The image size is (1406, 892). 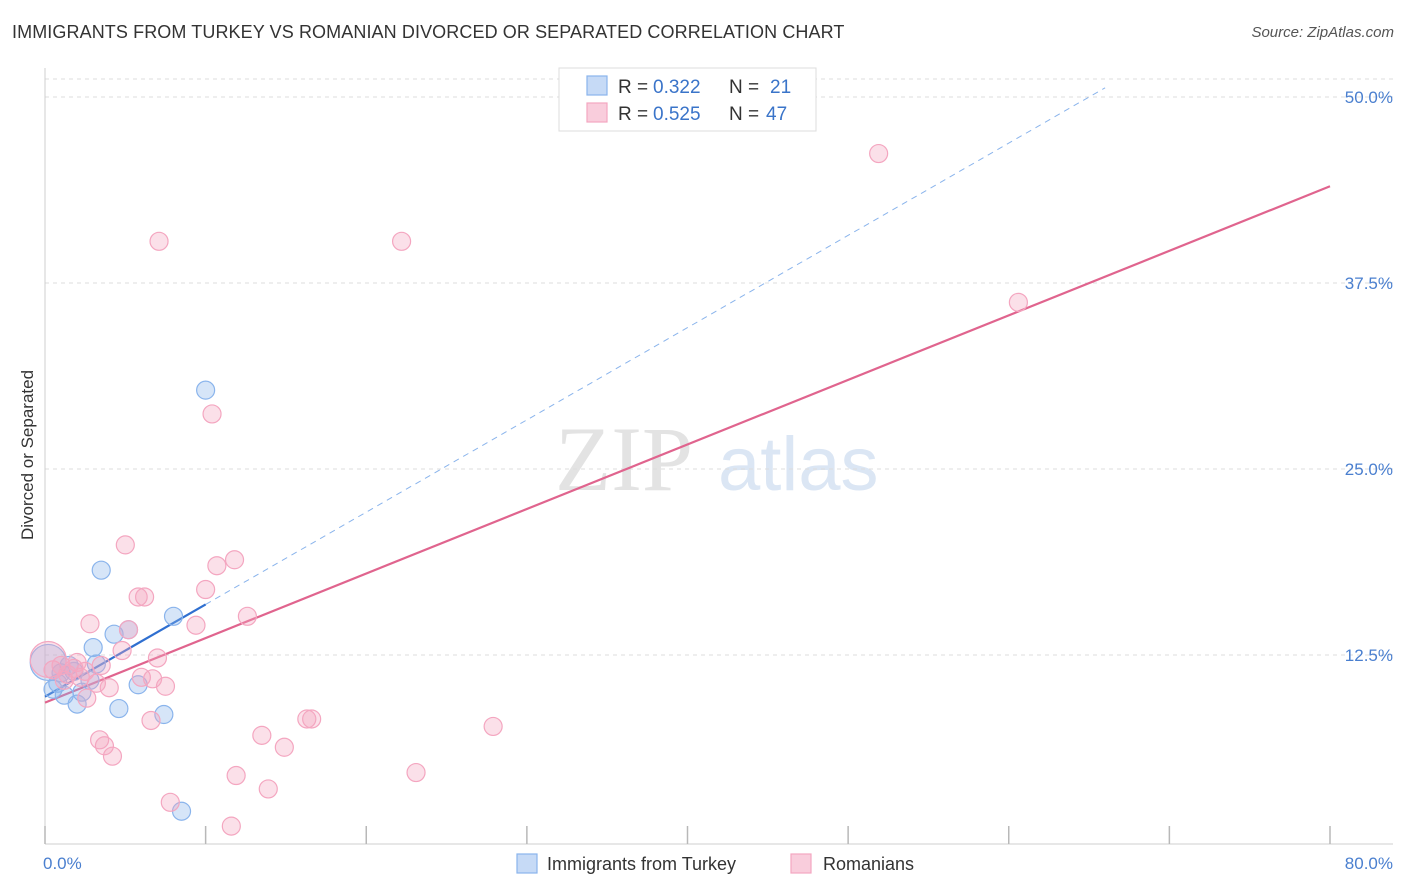 I want to click on correlation-legend: R = 0.322 N = 21 R = 0.525 N = 47, so click(x=687, y=99).